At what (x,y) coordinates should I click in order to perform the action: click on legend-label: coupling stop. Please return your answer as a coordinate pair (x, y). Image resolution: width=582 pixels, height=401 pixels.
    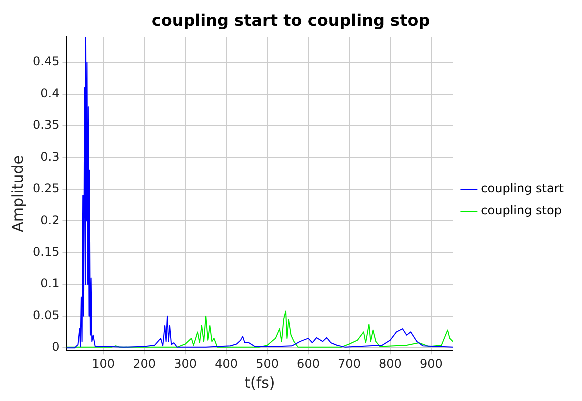
    Looking at the image, I should click on (521, 211).